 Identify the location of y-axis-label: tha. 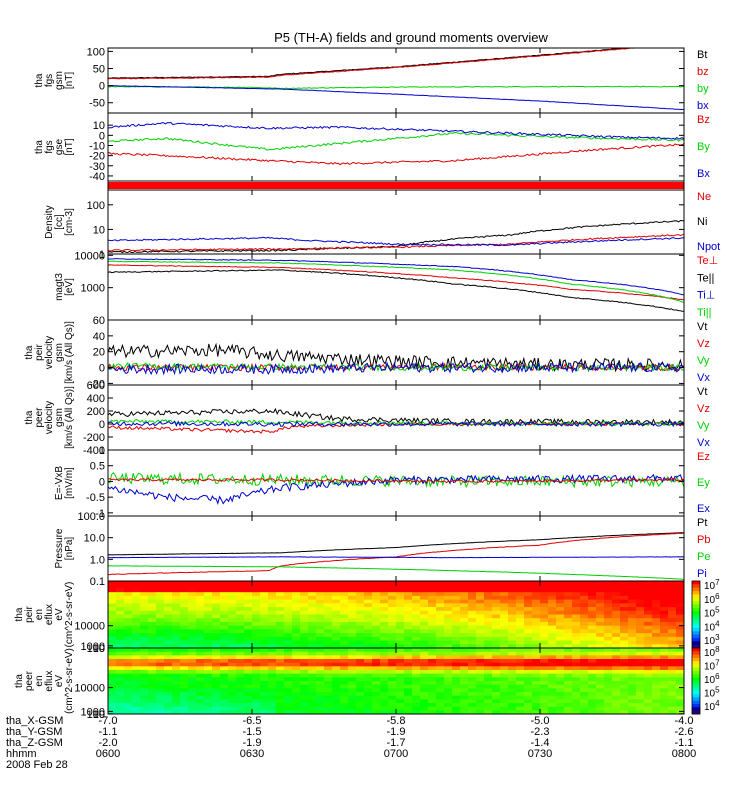
(19, 681).